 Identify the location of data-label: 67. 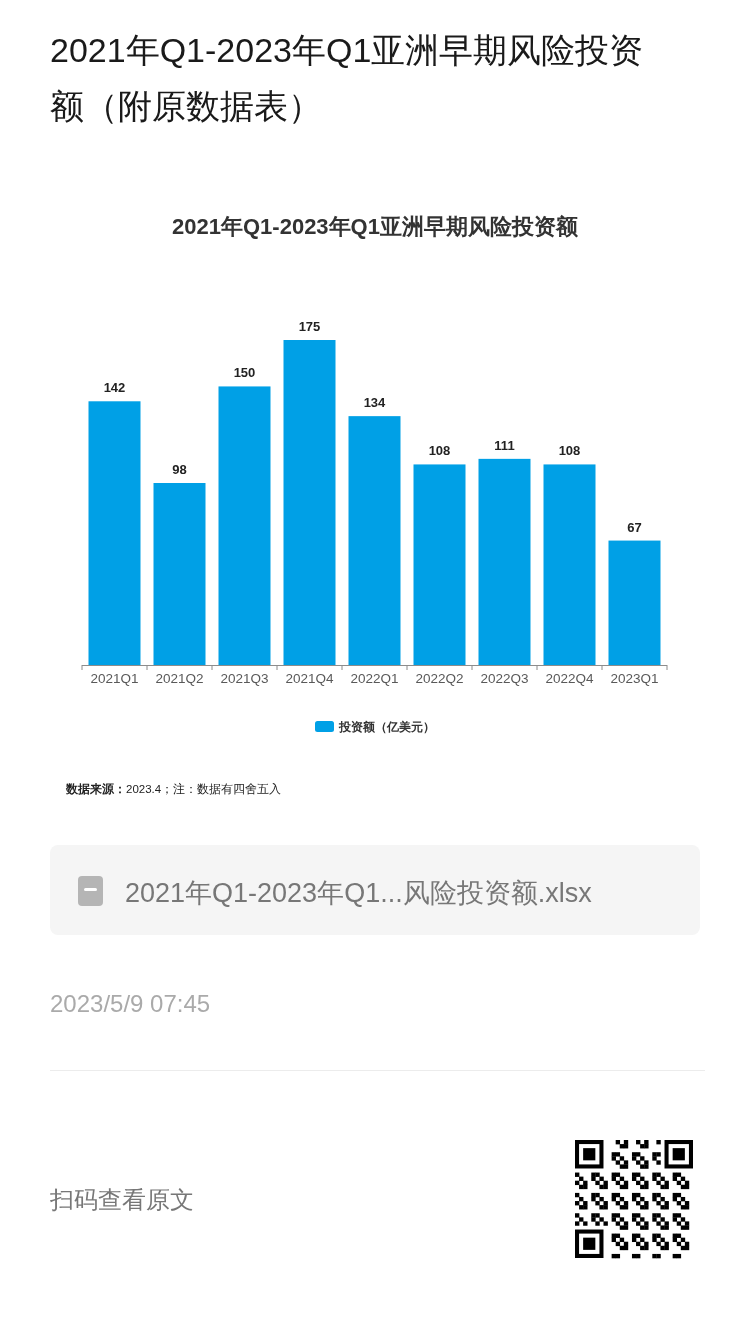
(634, 527).